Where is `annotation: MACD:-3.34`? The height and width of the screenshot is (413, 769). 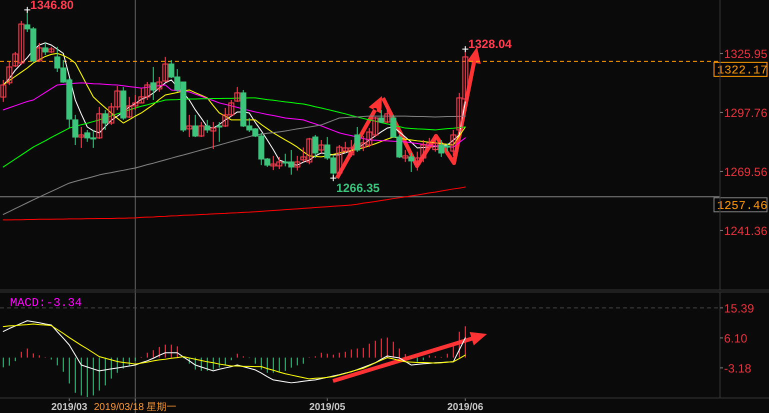 annotation: MACD:-3.34 is located at coordinates (46, 303).